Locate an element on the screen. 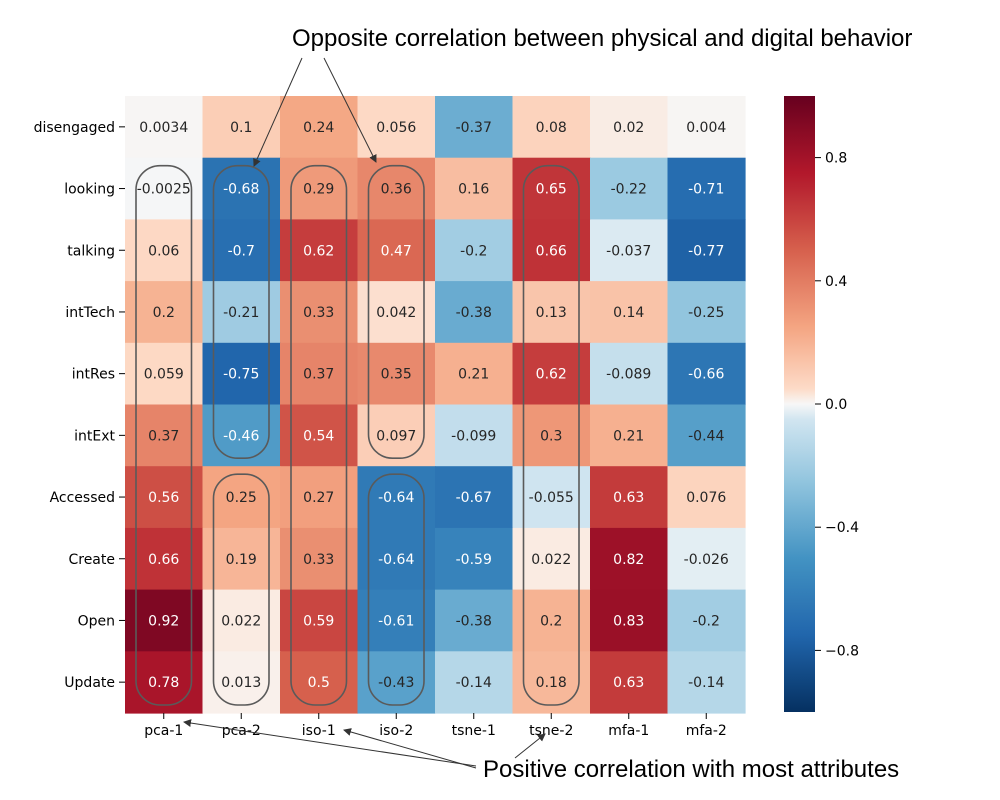  cell-label-update-iso-1: 0.5 is located at coordinates (319, 683).